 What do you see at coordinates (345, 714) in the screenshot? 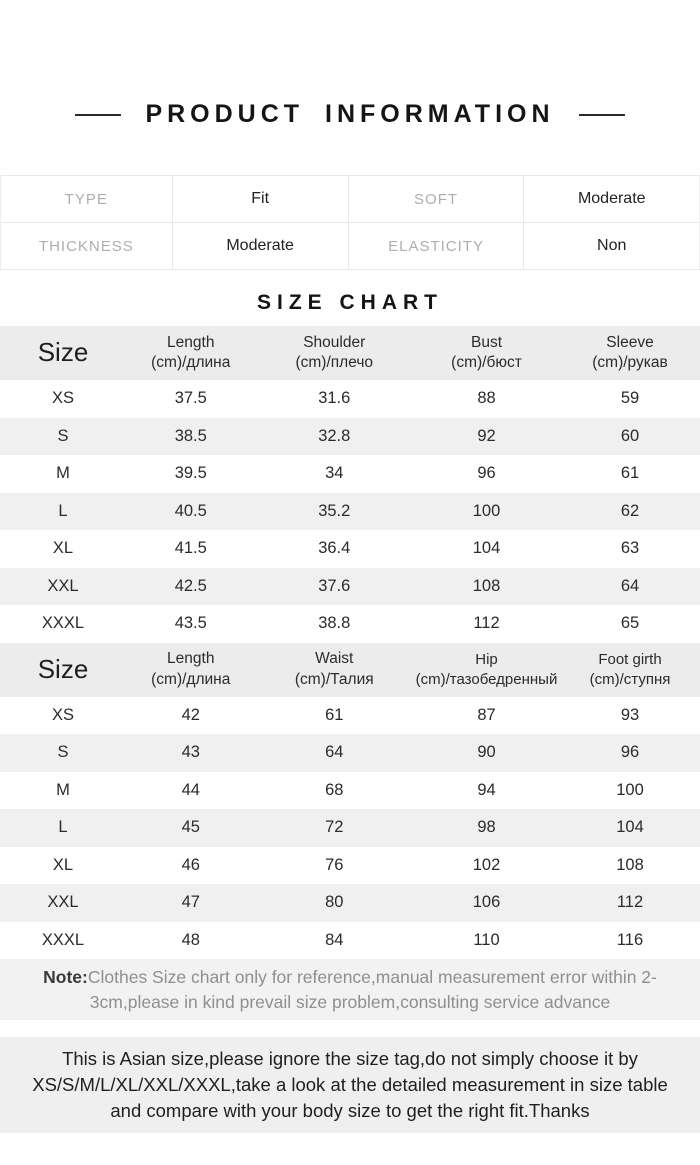
I see `table-row-xs: XS 42 61 87 93` at bounding box center [345, 714].